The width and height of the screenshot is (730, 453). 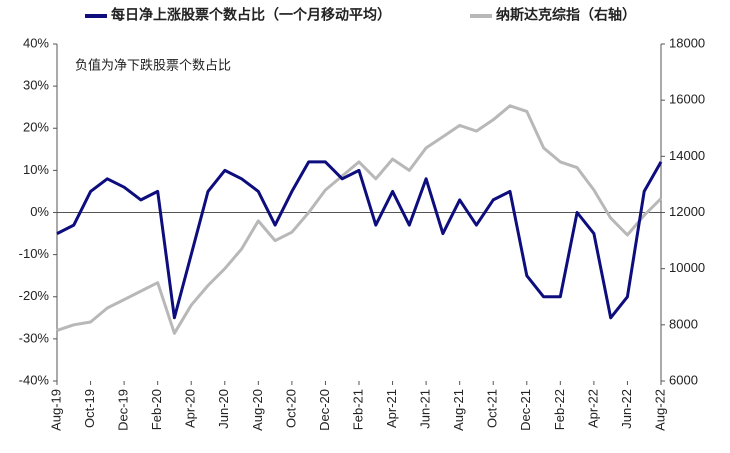 I want to click on y-tick-label: -30%, so click(x=34, y=337).